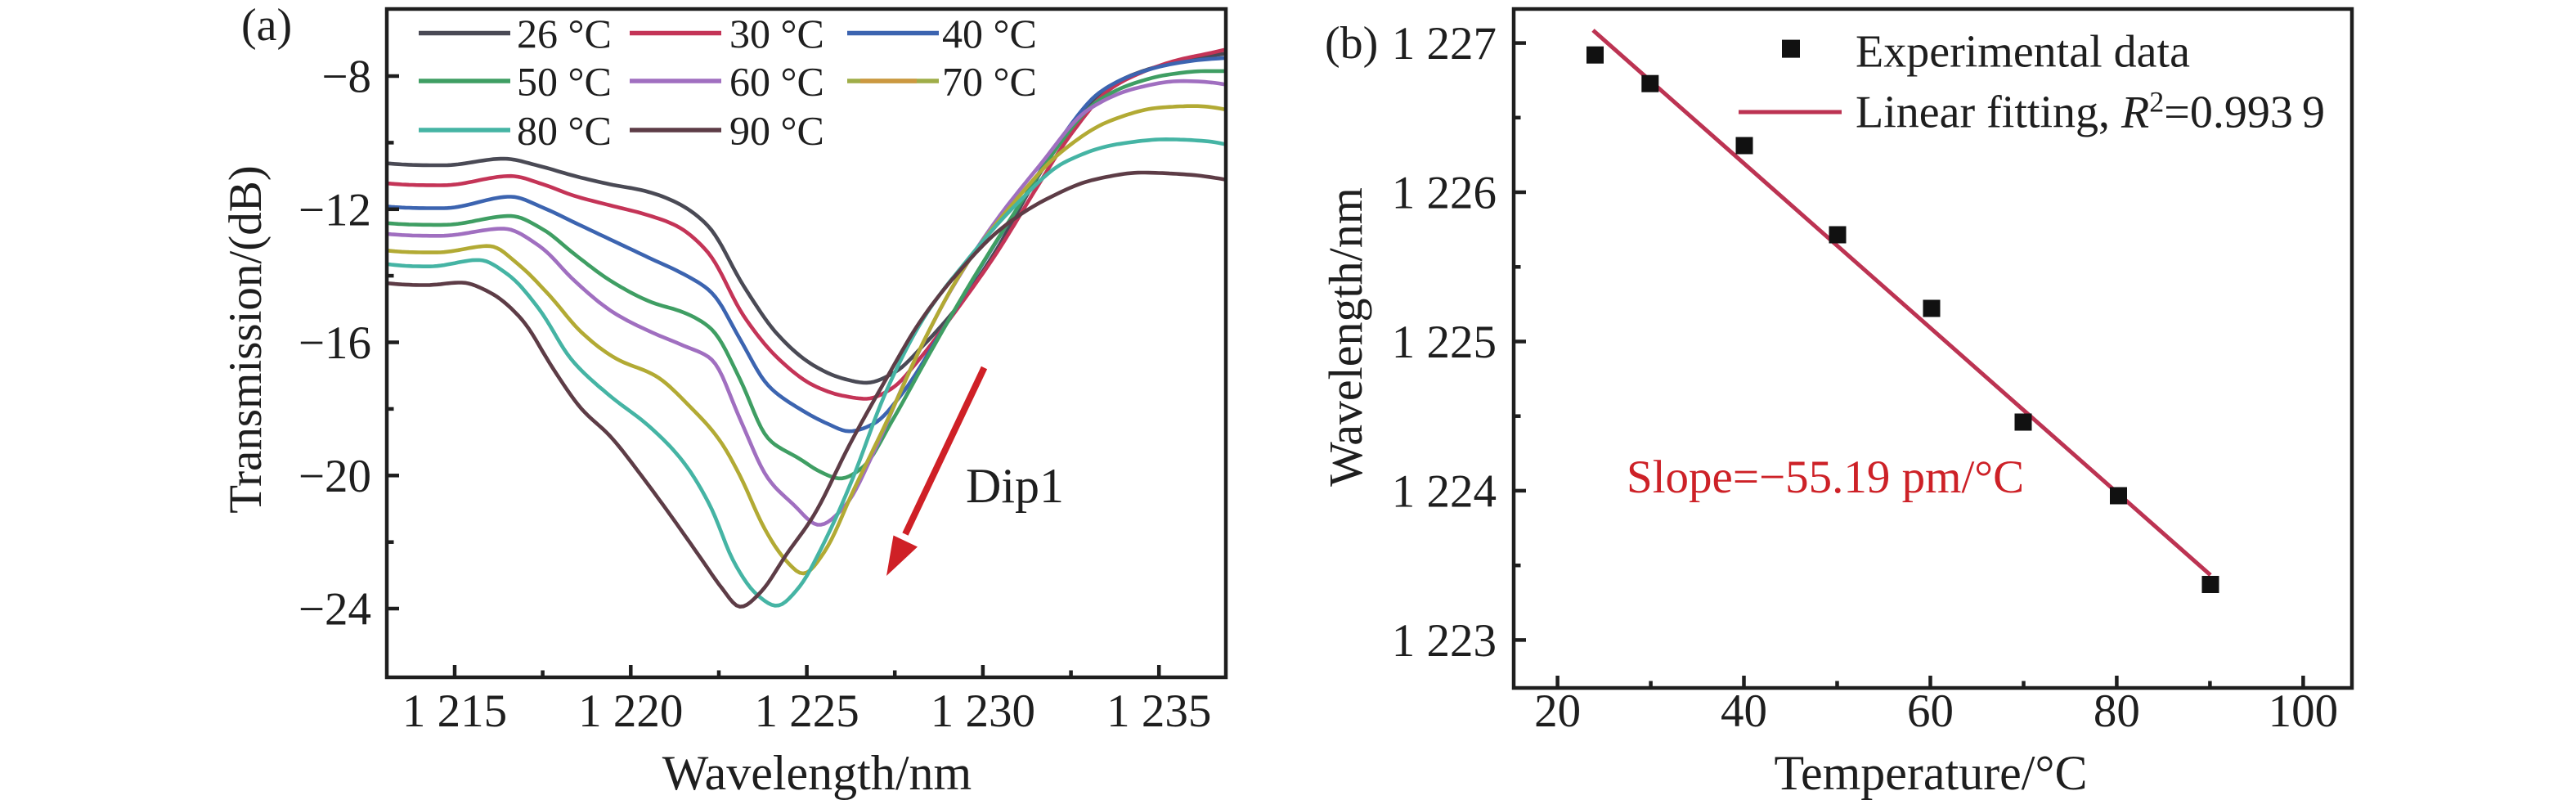 The width and height of the screenshot is (2576, 800). Describe the element at coordinates (776, 82) in the screenshot. I see `svg-text: 60 °C` at that location.